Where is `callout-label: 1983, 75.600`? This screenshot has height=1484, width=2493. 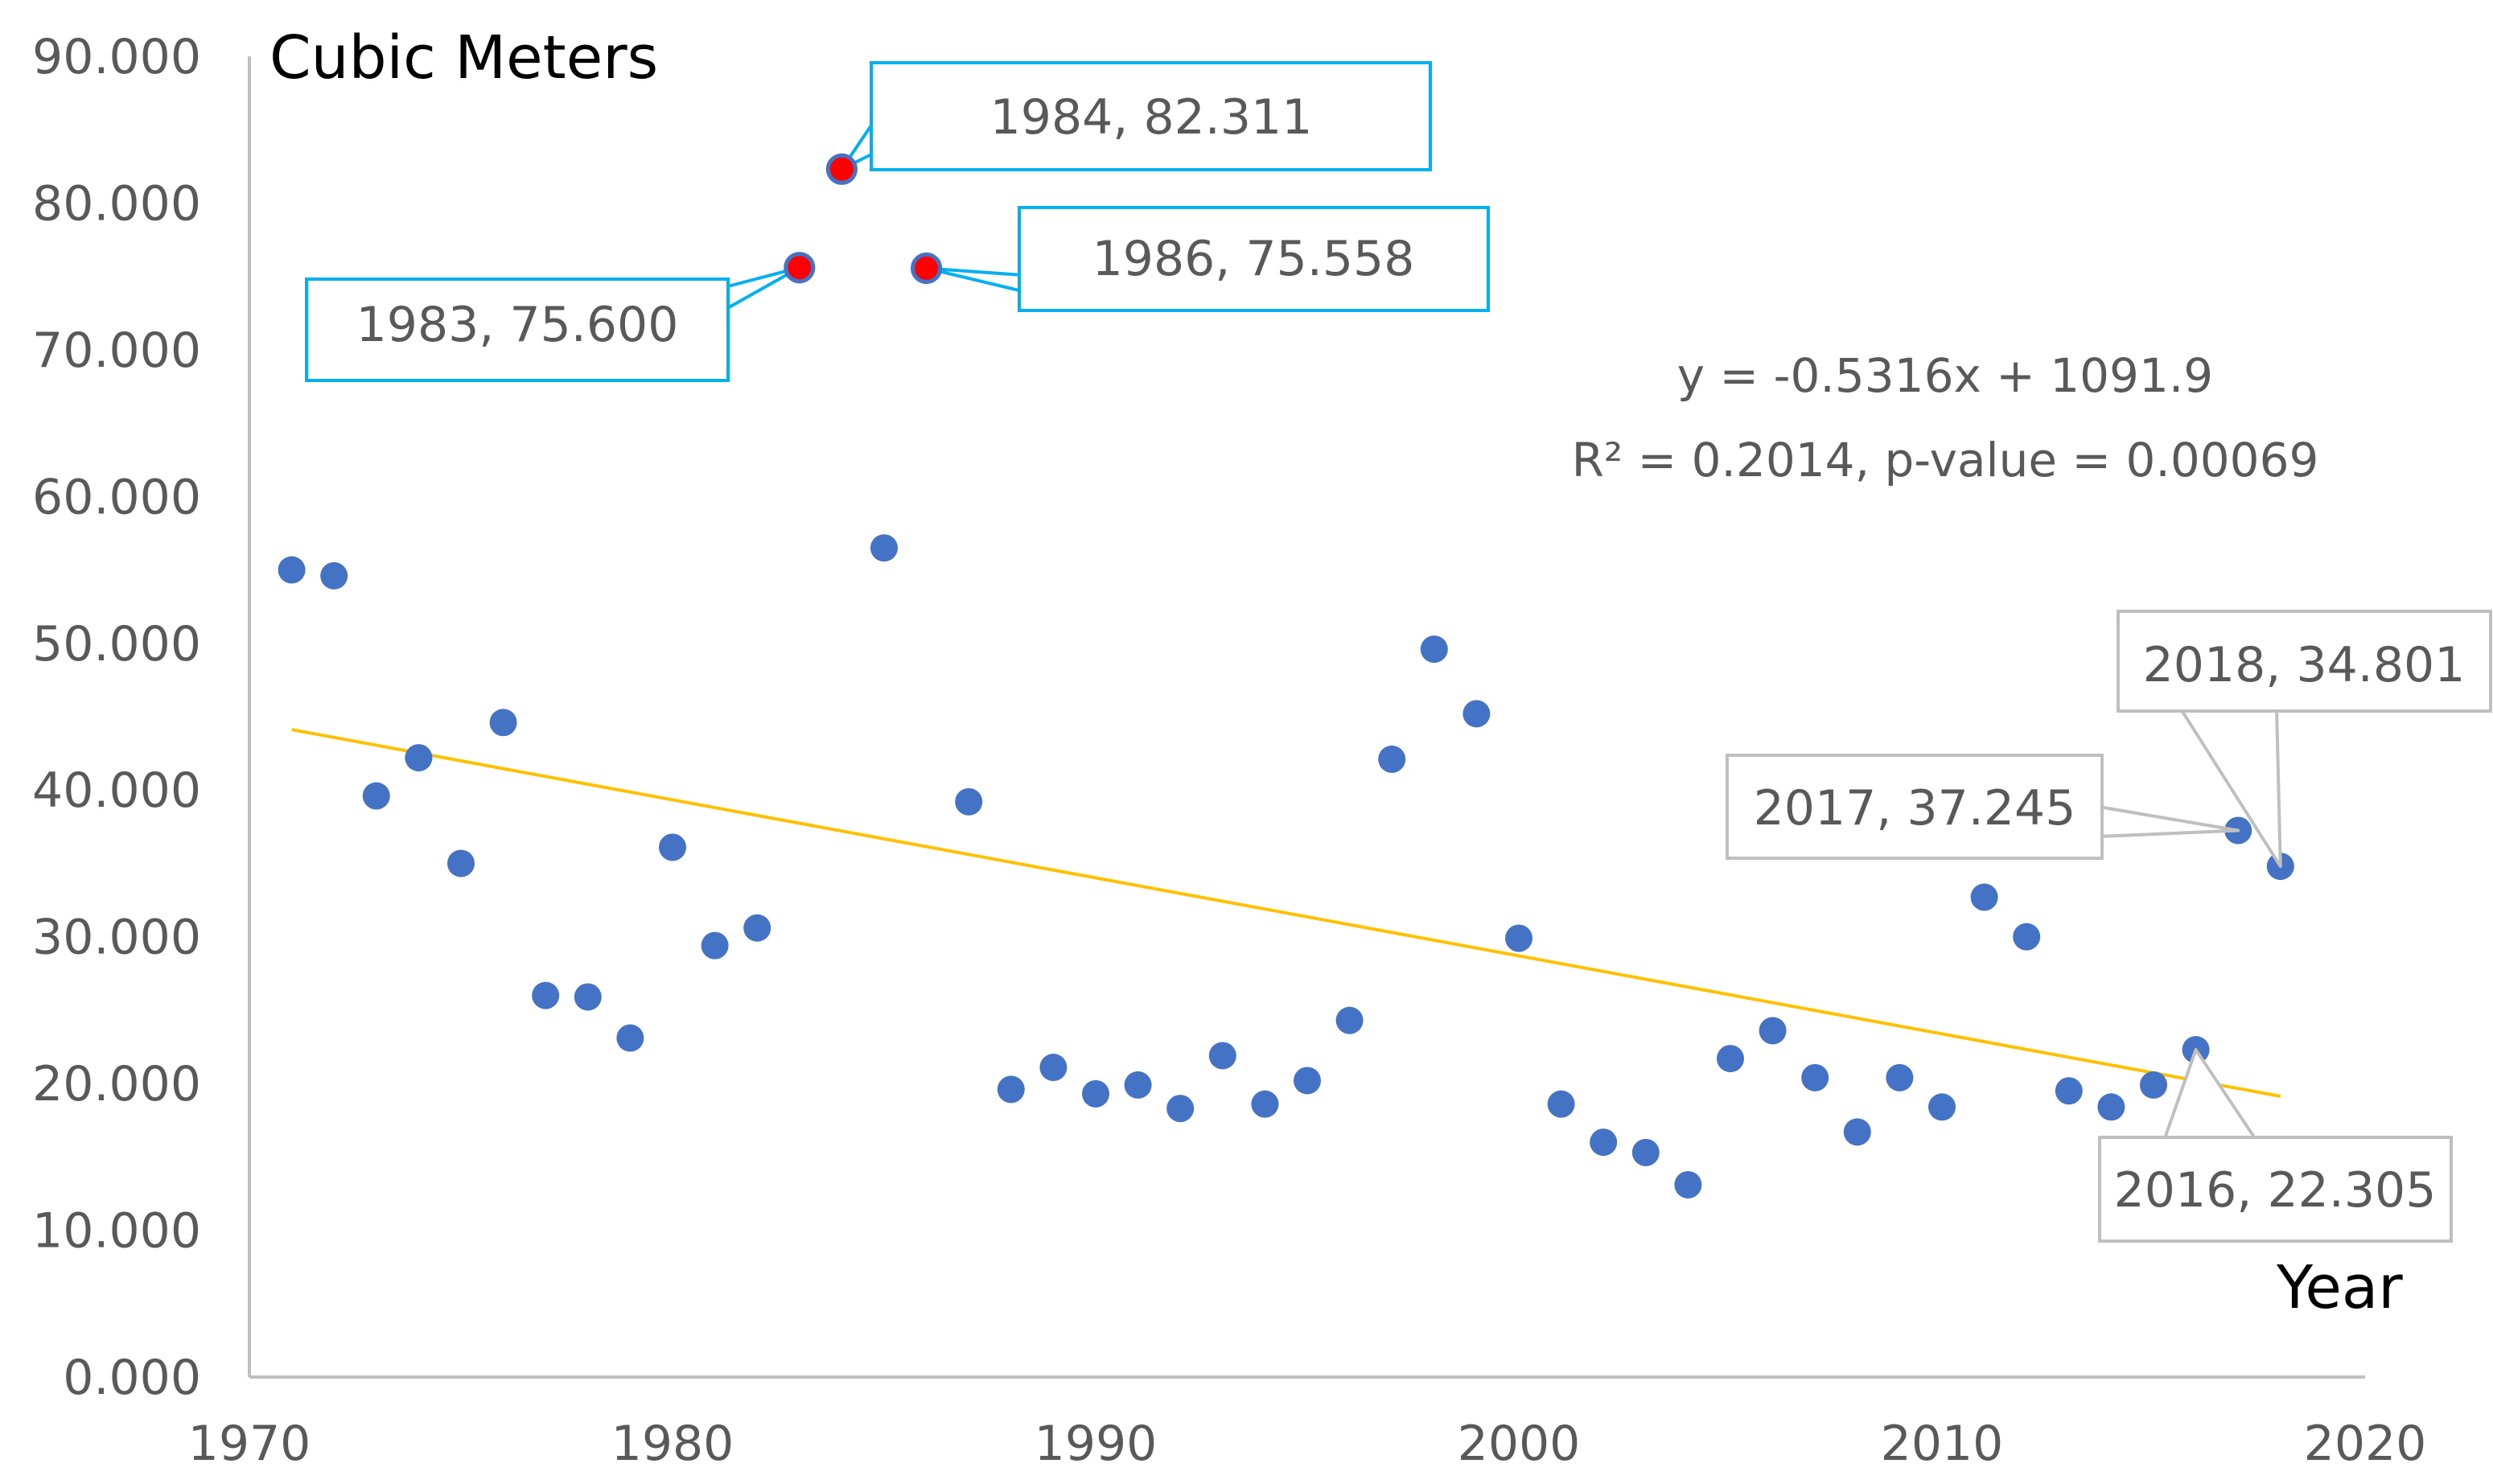
callout-label: 1983, 75.600 is located at coordinates (517, 325).